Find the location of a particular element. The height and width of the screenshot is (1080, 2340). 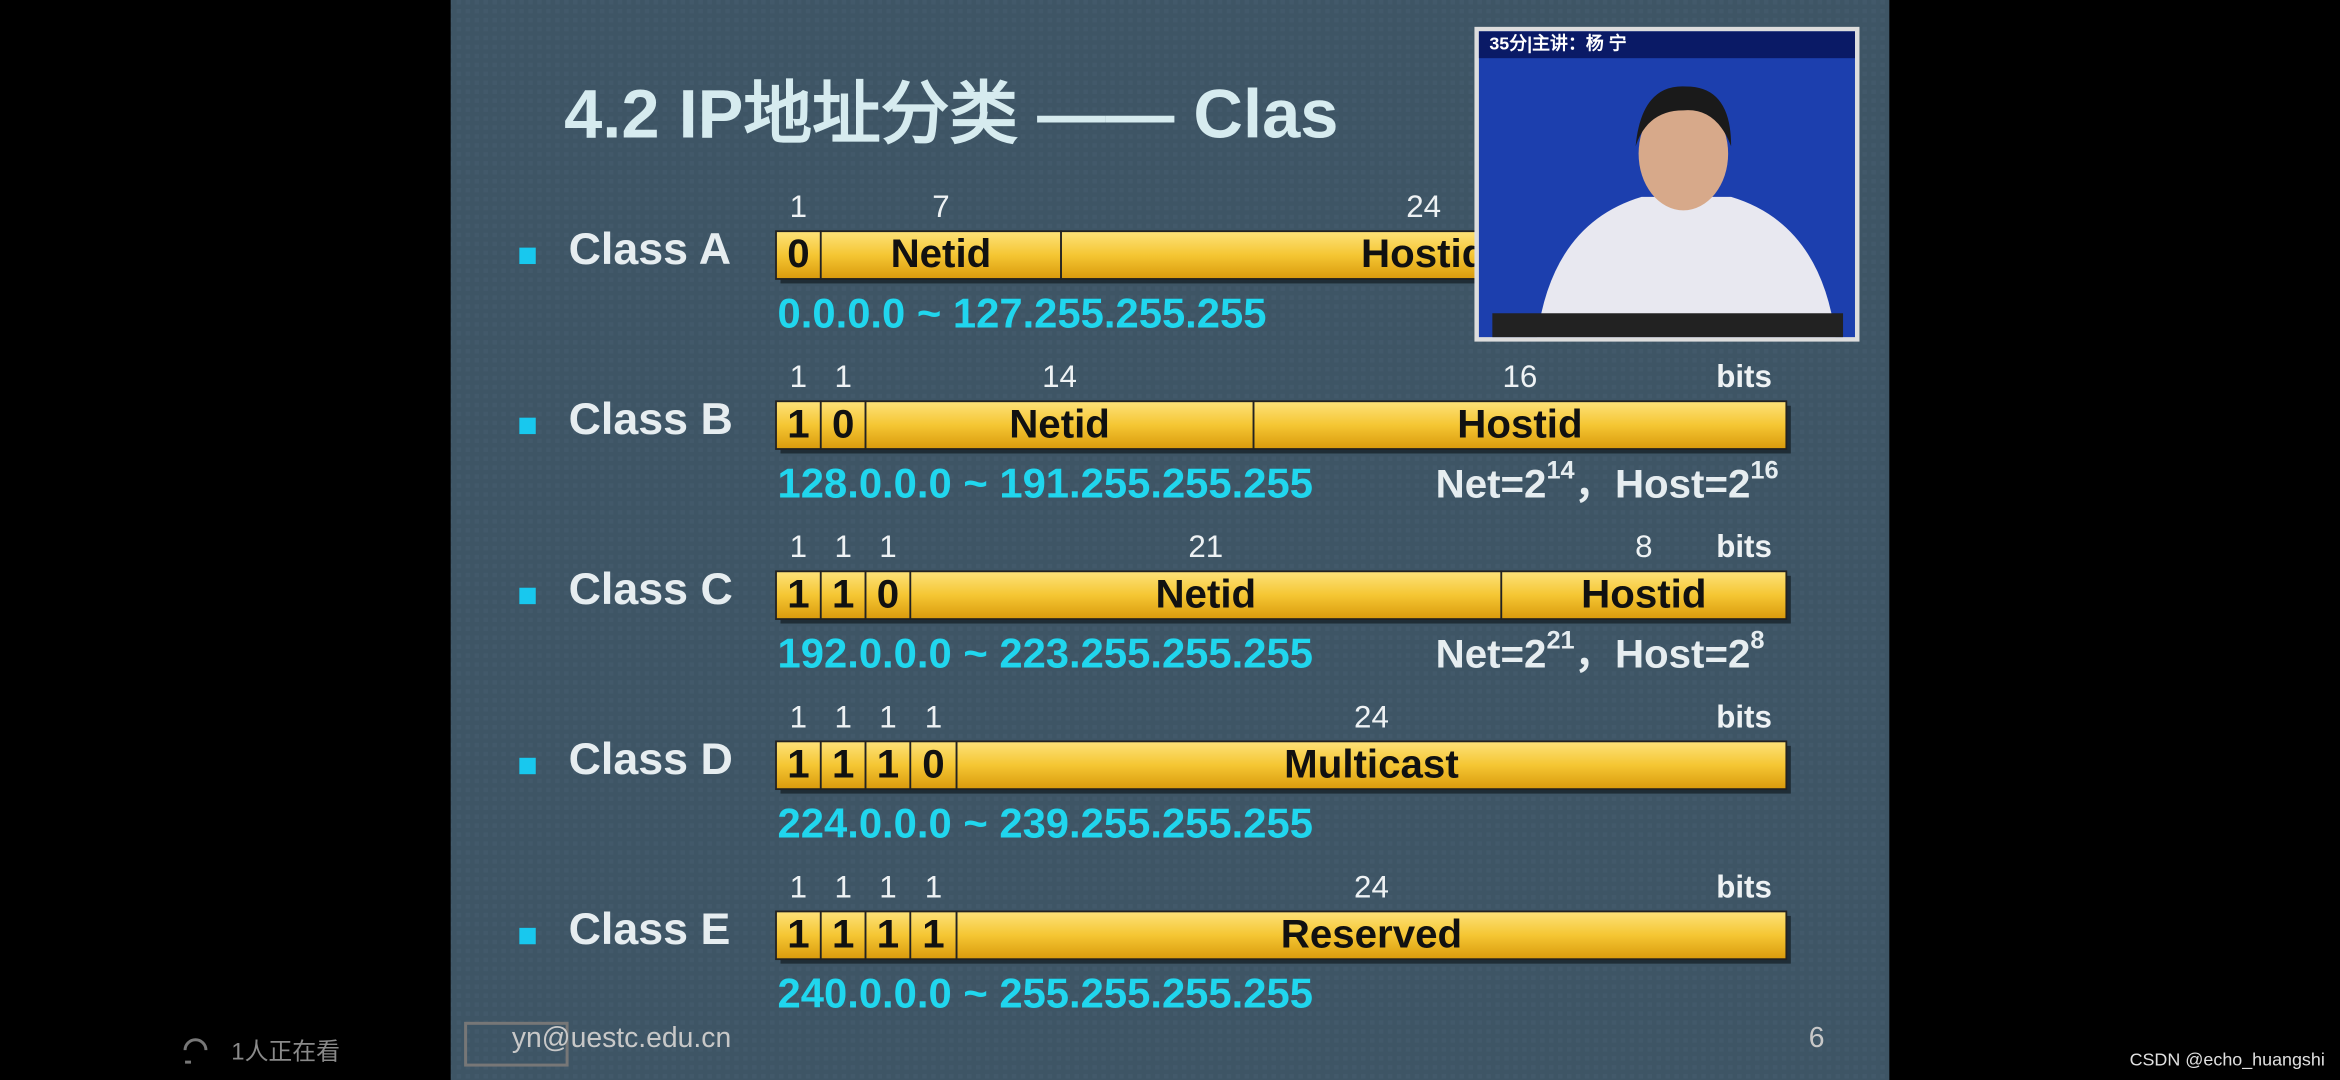

address-range: 224.0.0.0 ~ 239.255.255.255 is located at coordinates (1045, 822).